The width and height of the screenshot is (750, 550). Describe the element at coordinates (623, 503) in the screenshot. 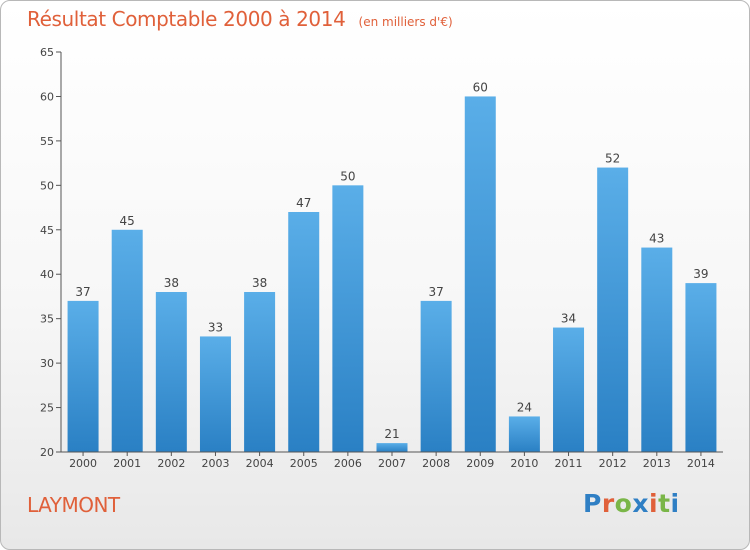

I see `logo-letter: o` at that location.